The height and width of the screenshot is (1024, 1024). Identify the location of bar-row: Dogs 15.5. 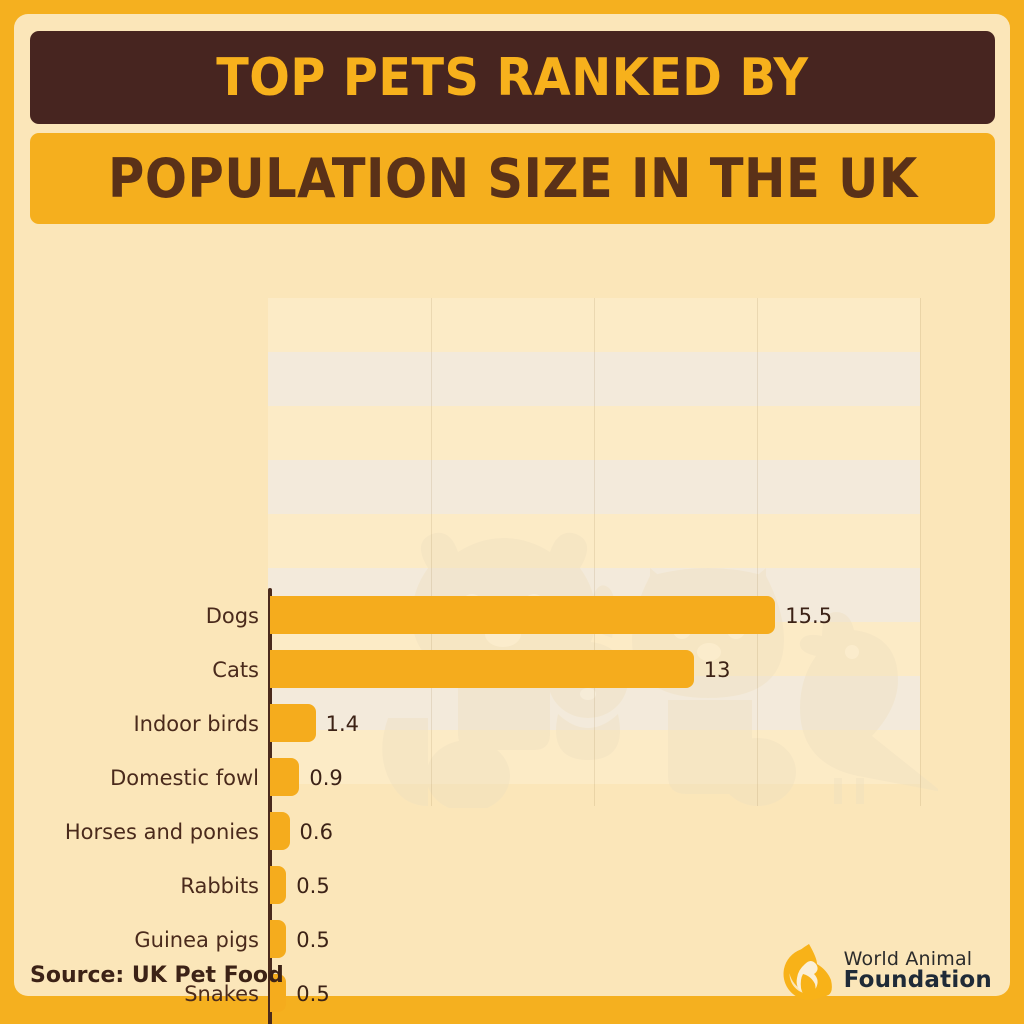
(512, 615).